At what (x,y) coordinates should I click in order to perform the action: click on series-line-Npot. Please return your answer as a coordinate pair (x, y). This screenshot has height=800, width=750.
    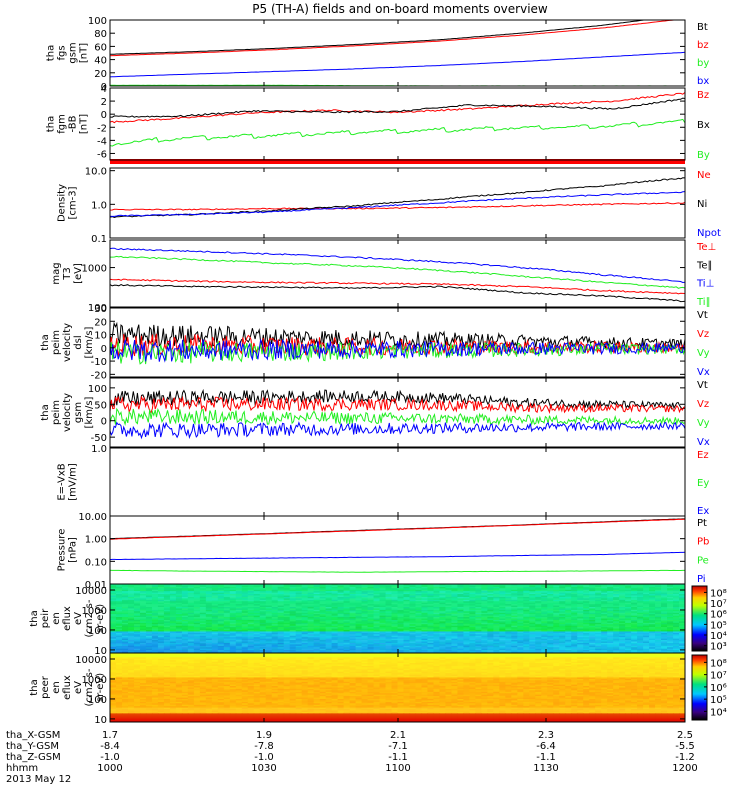
    Looking at the image, I should click on (397, 204).